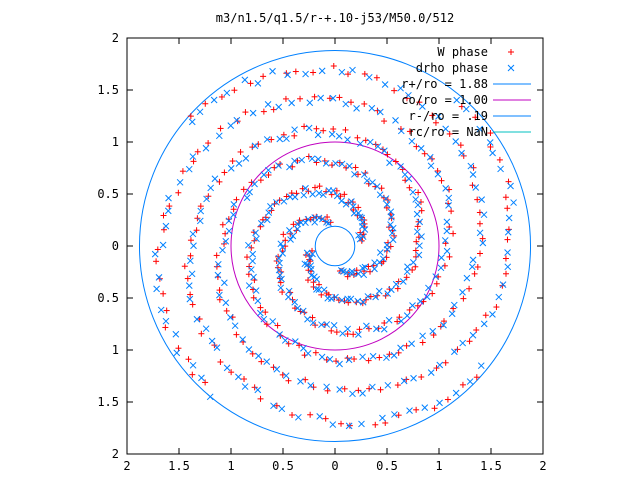  I want to click on y-tick-label: 2, so click(115, 38).